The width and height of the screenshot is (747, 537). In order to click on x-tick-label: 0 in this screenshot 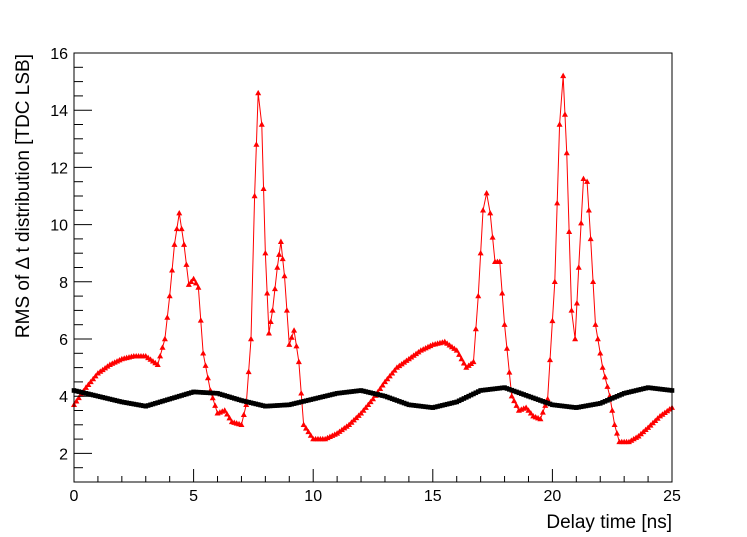, I will do `click(74, 496)`.